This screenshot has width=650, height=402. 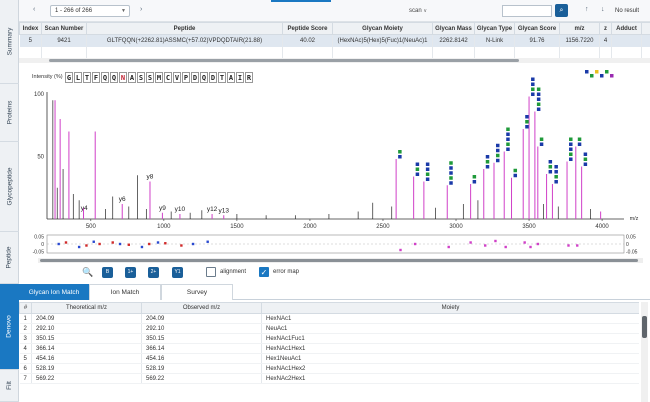 I want to click on glycan-legend-symbol, so click(x=592, y=76).